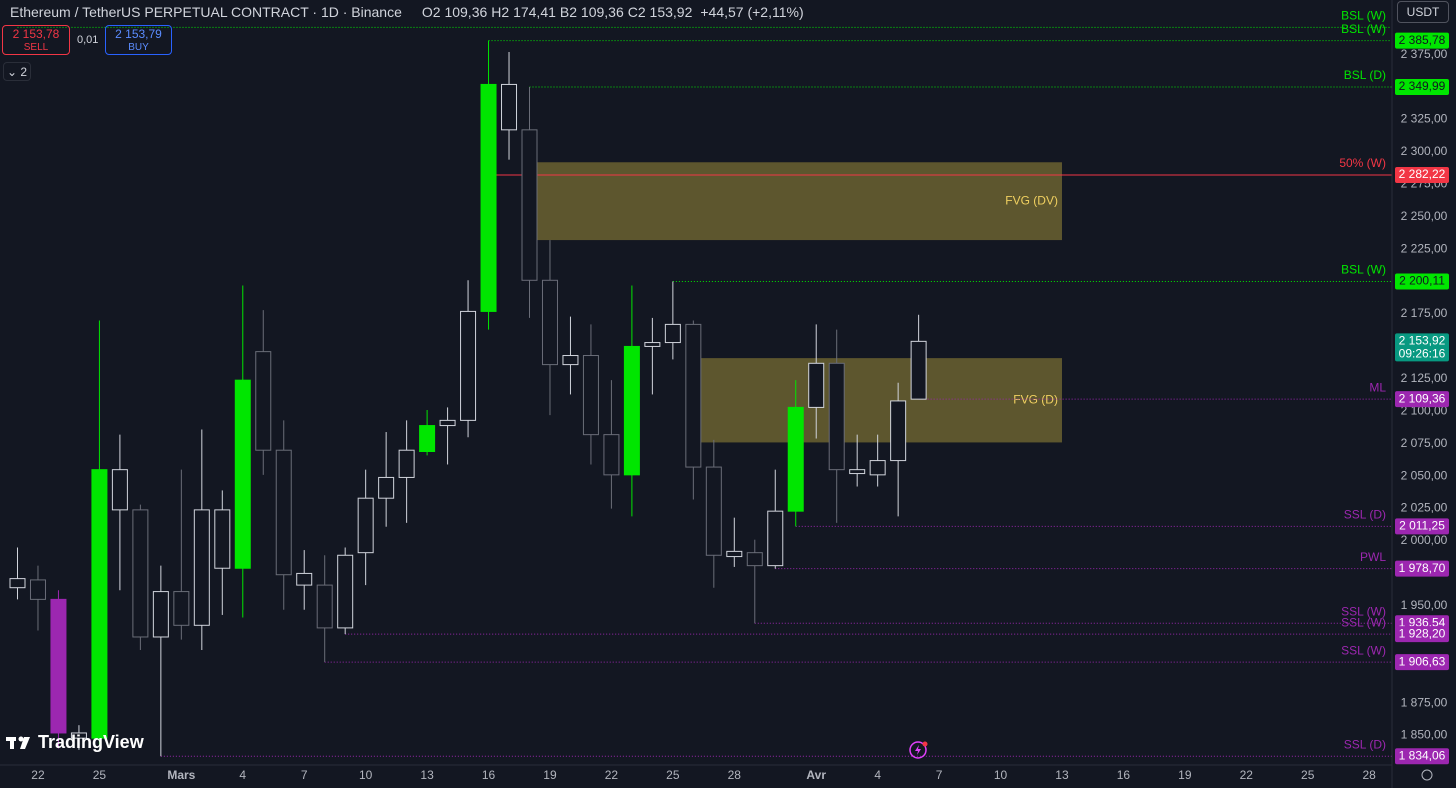 The width and height of the screenshot is (1456, 788). I want to click on ohlc-value: 2 174,41, so click(528, 12).